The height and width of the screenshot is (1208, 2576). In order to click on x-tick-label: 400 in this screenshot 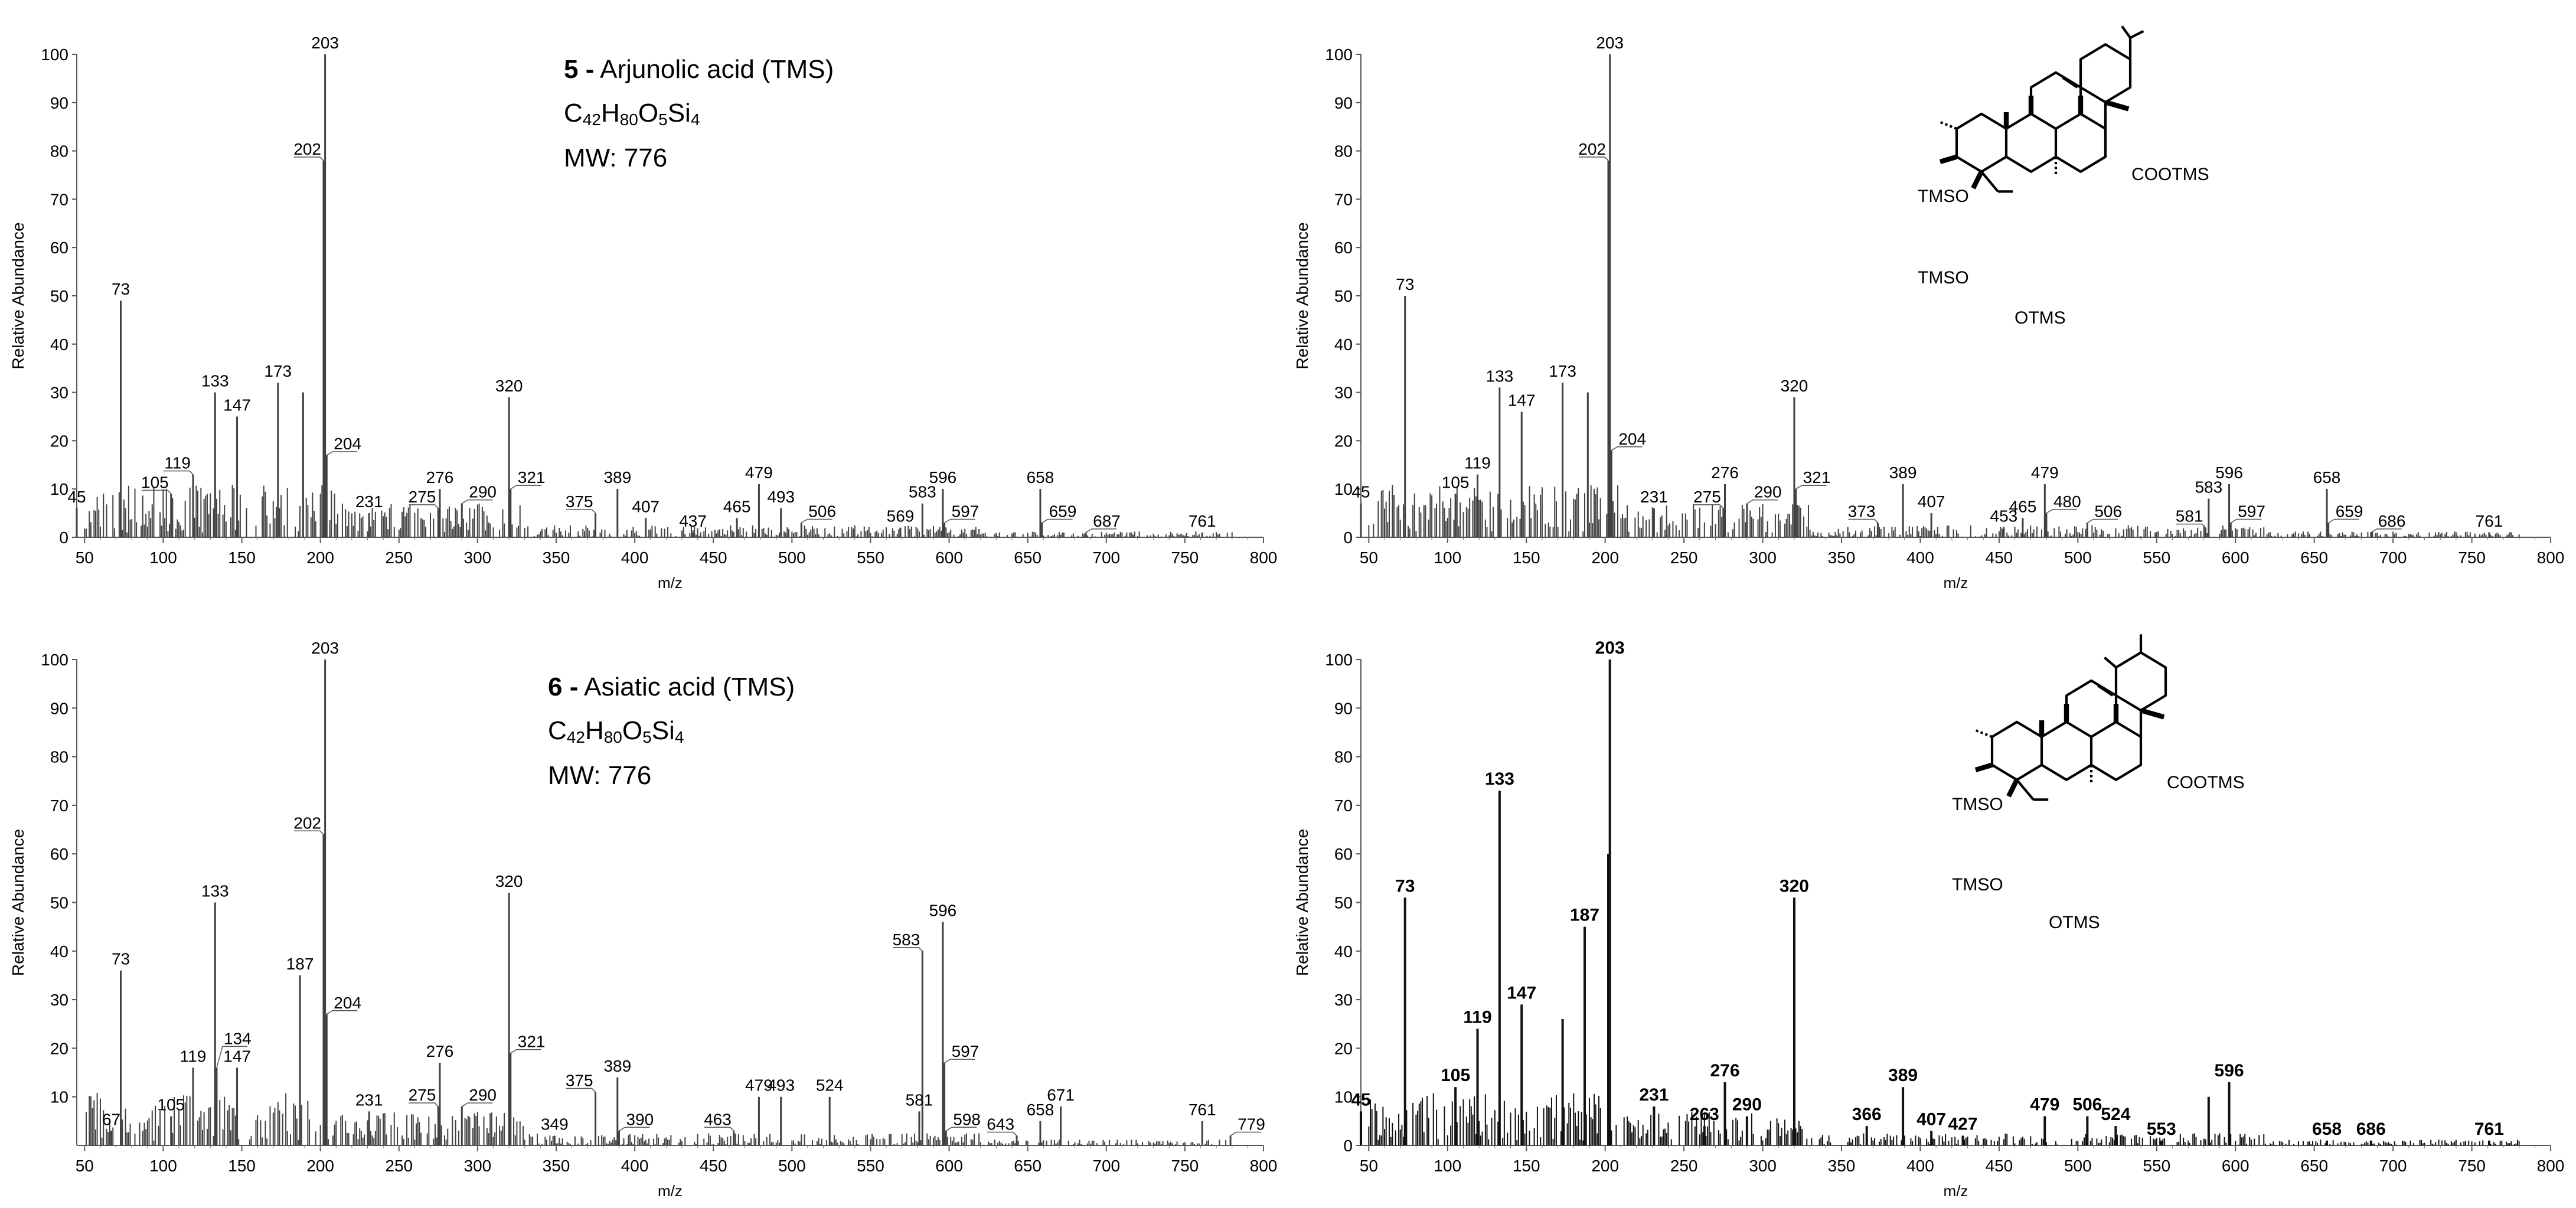, I will do `click(635, 558)`.